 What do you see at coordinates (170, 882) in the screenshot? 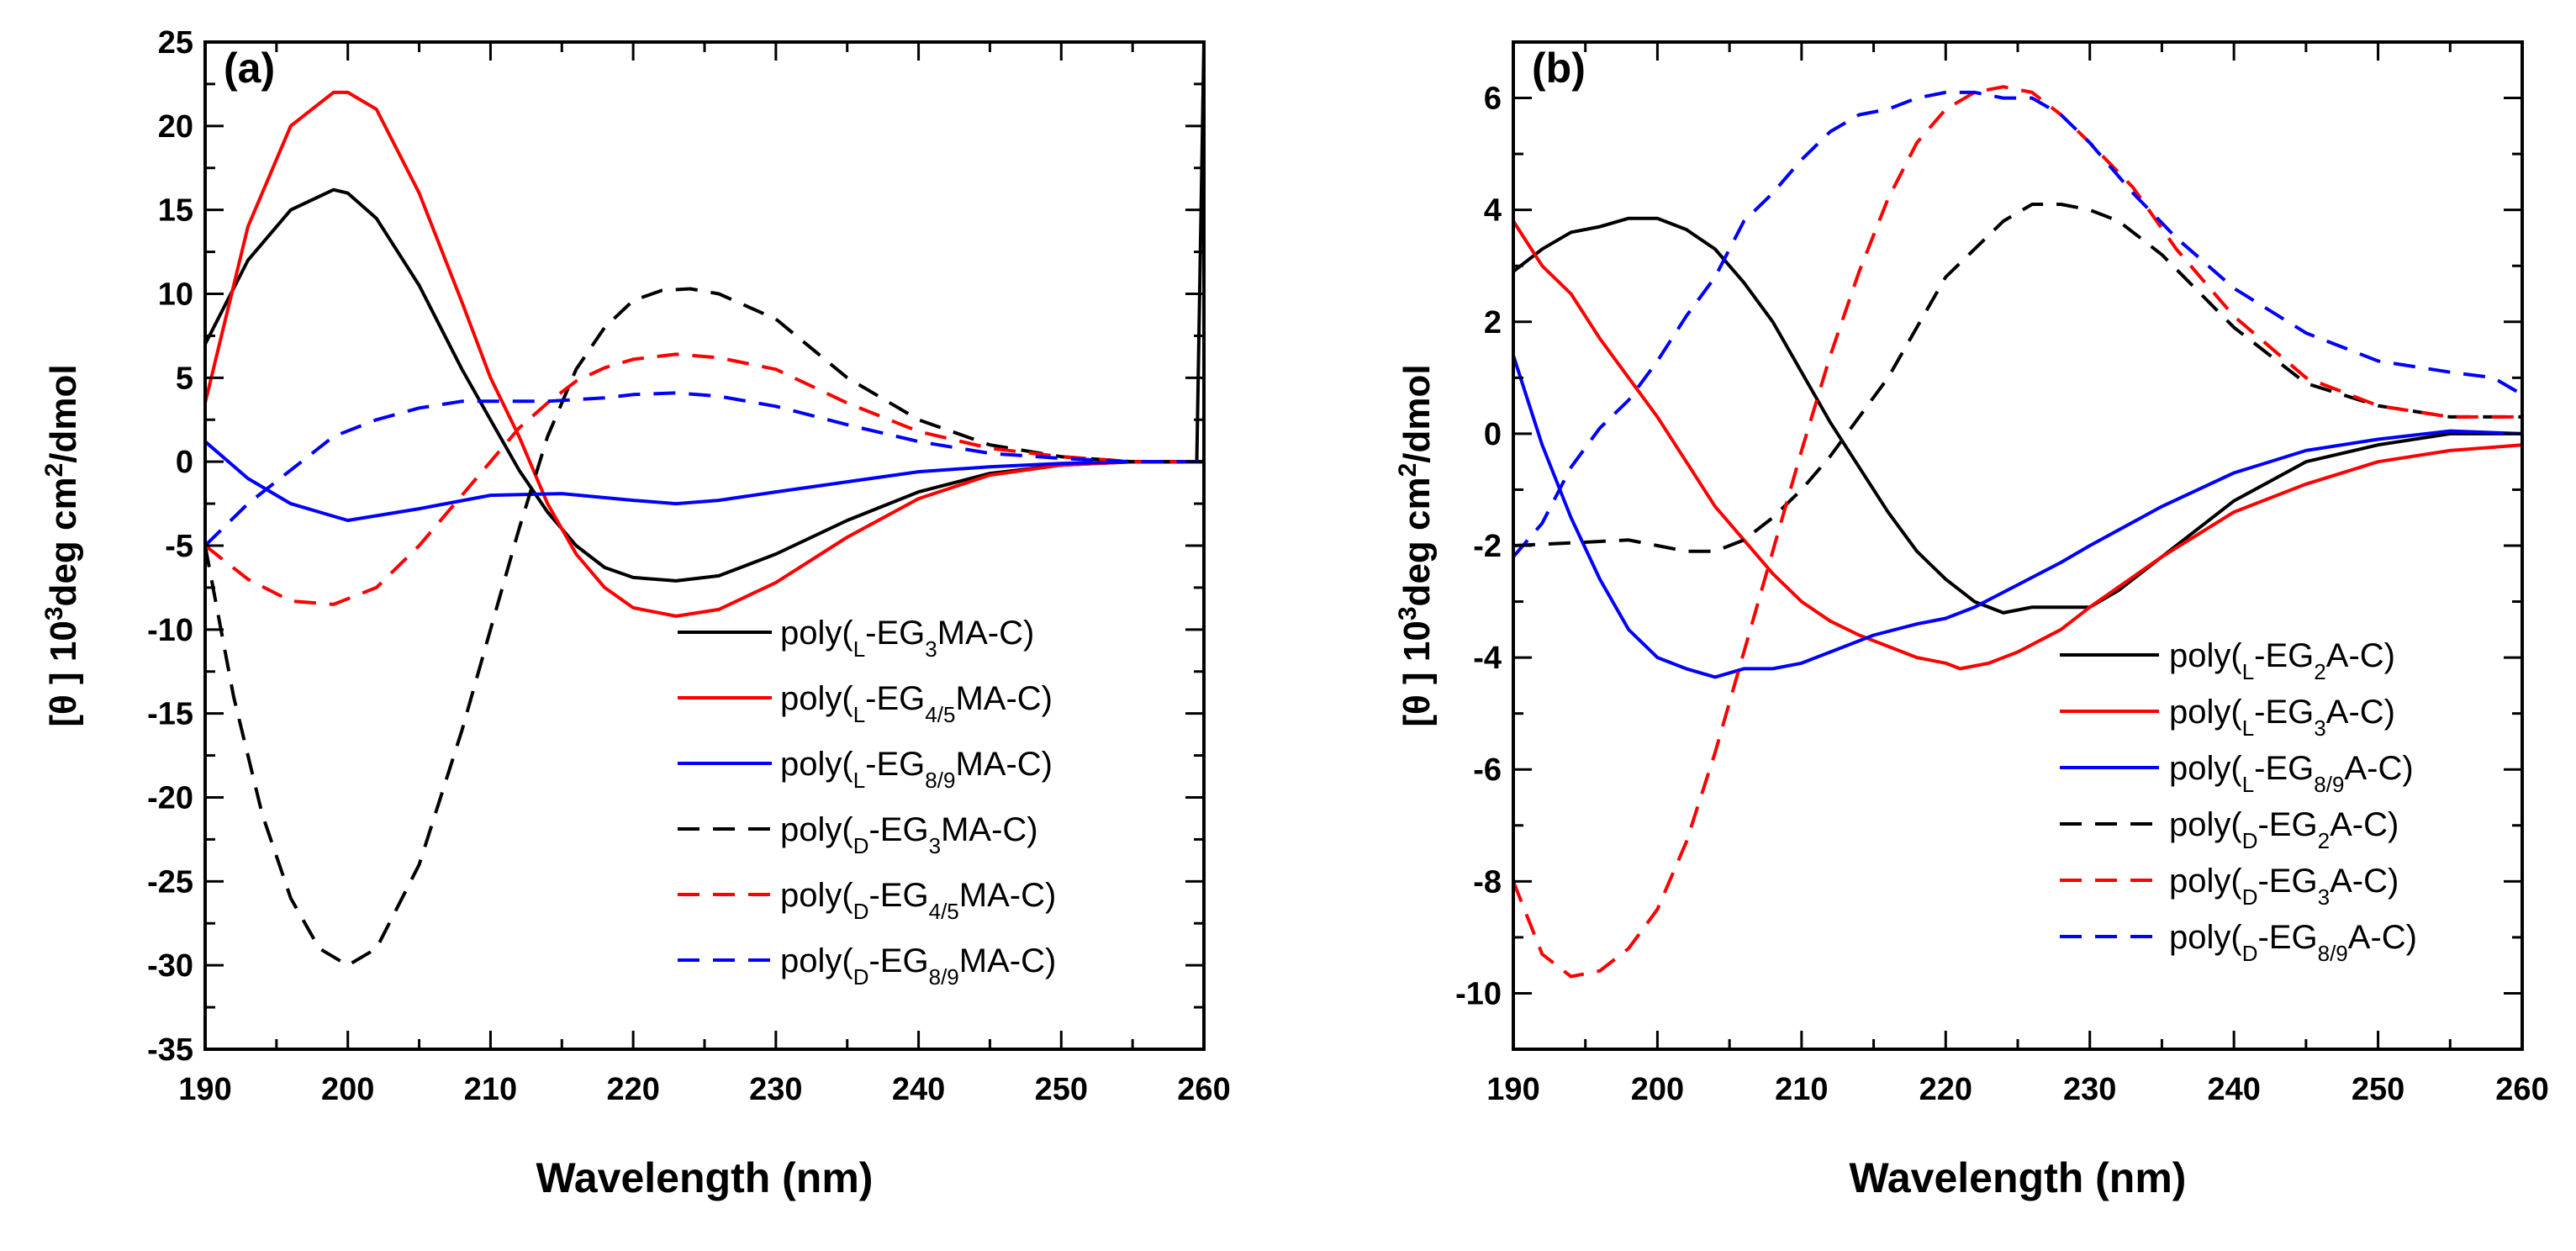
I see `y-tick-label: -25` at bounding box center [170, 882].